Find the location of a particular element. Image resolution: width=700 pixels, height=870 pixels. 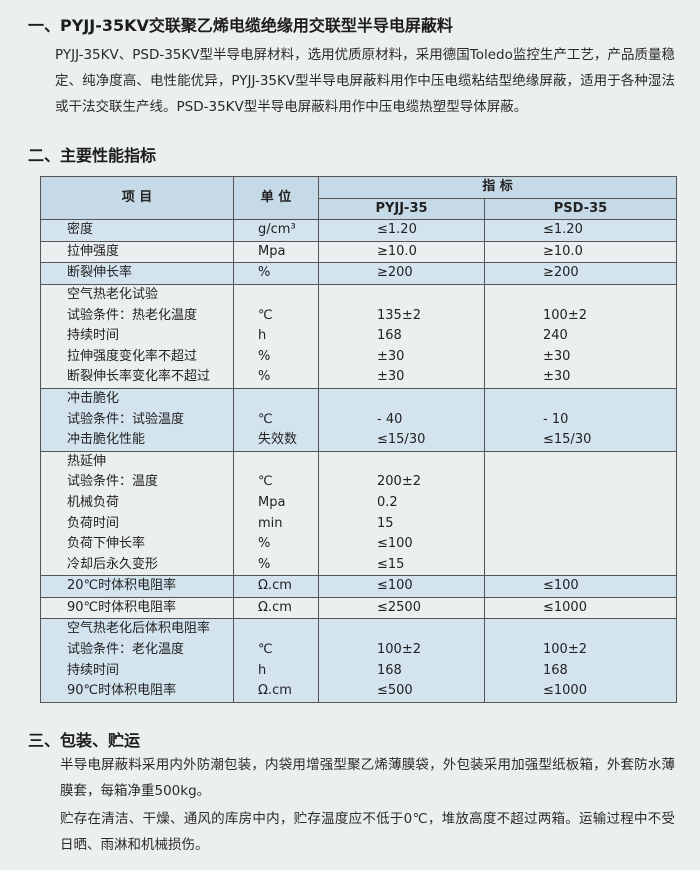

table-cell: 试验条件：温度 is located at coordinates (137, 482).